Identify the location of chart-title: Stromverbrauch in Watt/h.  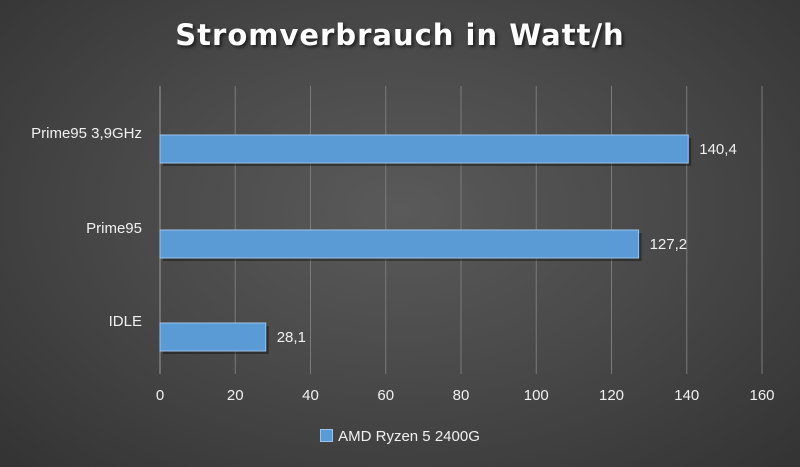
(400, 35).